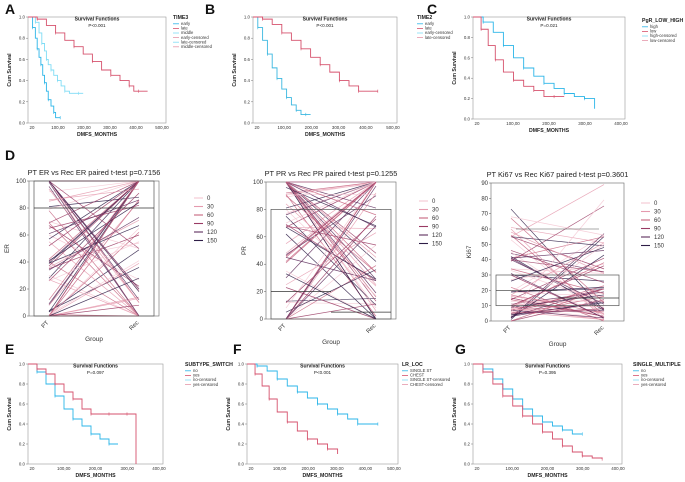 The height and width of the screenshot is (482, 685). What do you see at coordinates (210, 225) in the screenshot?
I see `paired-legend-entry: 90` at bounding box center [210, 225].